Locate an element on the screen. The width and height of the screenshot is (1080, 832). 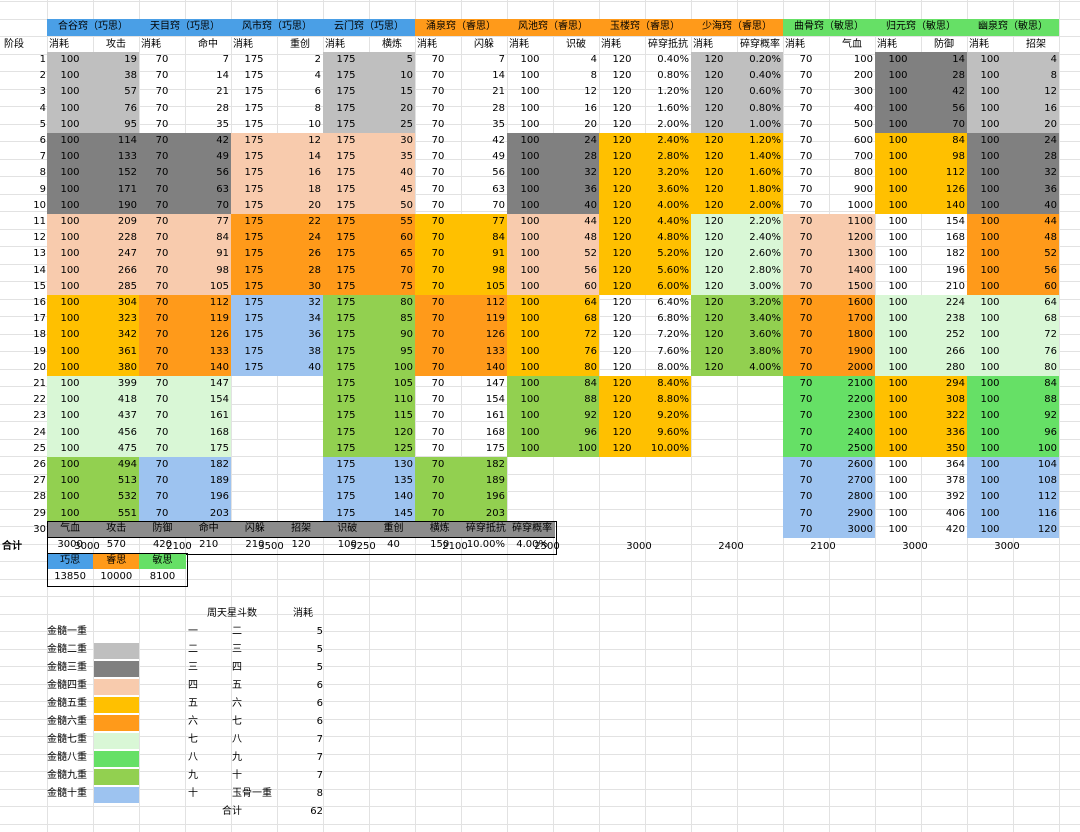
value-cell: 1.60% is located at coordinates (765, 173).